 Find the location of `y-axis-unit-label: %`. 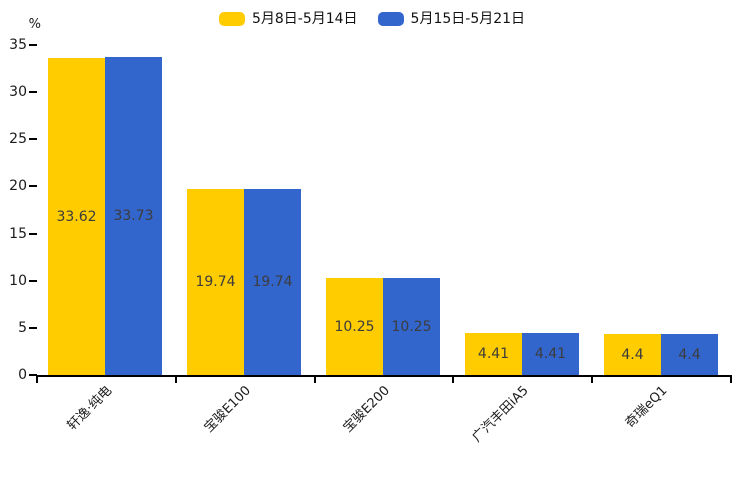

y-axis-unit-label: % is located at coordinates (34, 24).